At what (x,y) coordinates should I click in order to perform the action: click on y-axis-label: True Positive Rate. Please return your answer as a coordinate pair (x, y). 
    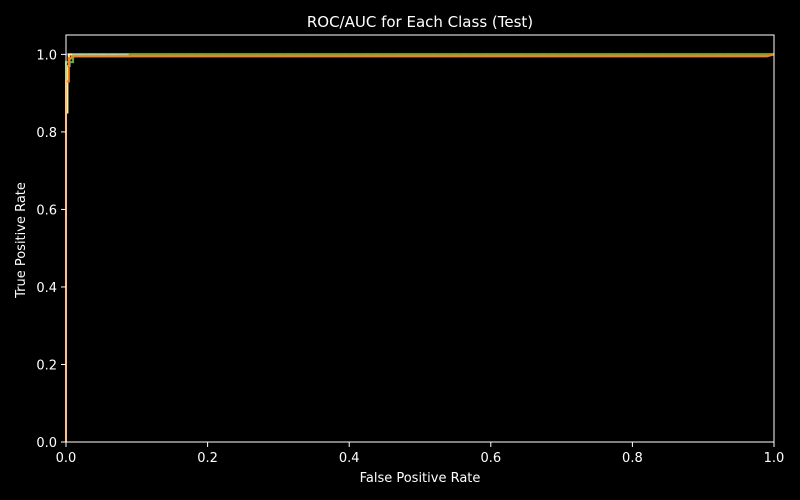
    Looking at the image, I should click on (21, 240).